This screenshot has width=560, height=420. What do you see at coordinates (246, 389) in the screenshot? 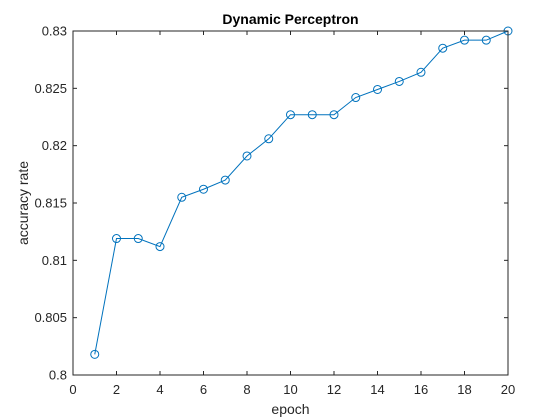
I see `x-tick-label: 8` at bounding box center [246, 389].